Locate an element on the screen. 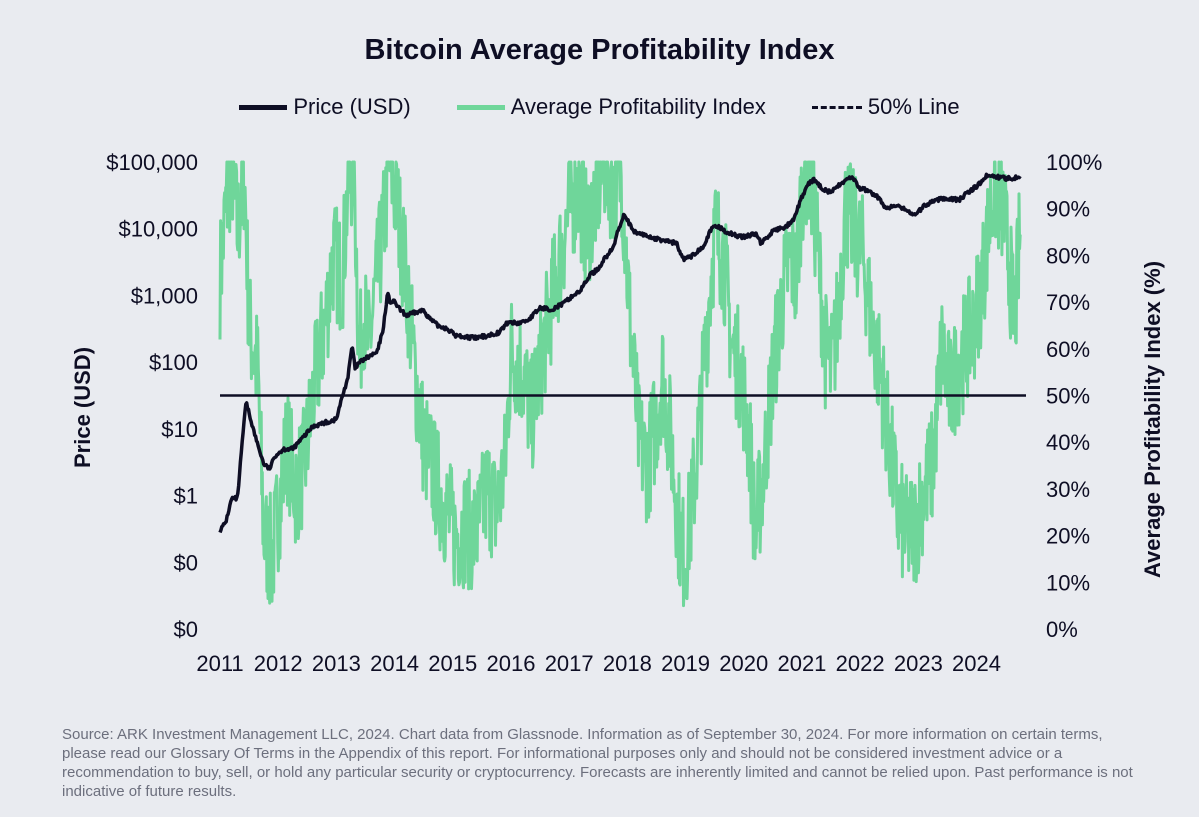 The image size is (1199, 817). x-tick-label: 2016 is located at coordinates (510, 663).